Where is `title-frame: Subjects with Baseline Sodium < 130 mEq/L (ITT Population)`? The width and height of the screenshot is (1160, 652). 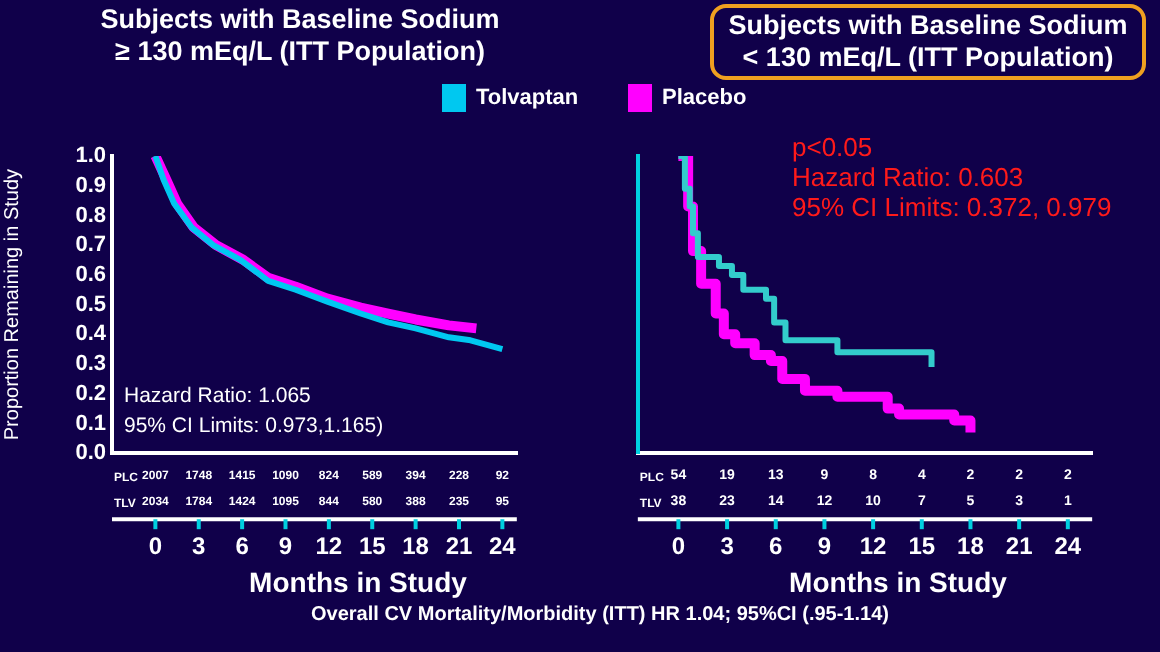
title-frame: Subjects with Baseline Sodium < 130 mEq/L (ITT Population) is located at coordinates (928, 42).